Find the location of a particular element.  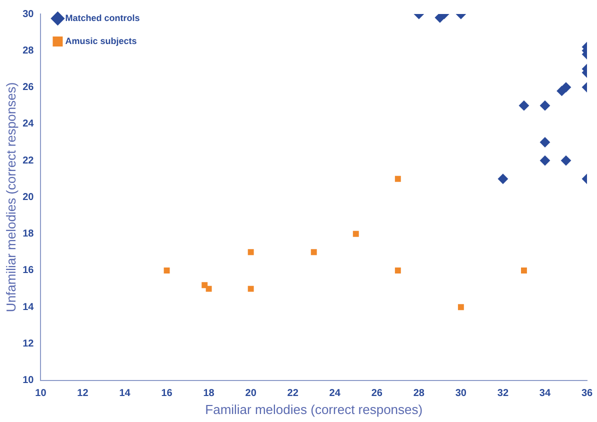

x-tick-label: 34 is located at coordinates (545, 394).